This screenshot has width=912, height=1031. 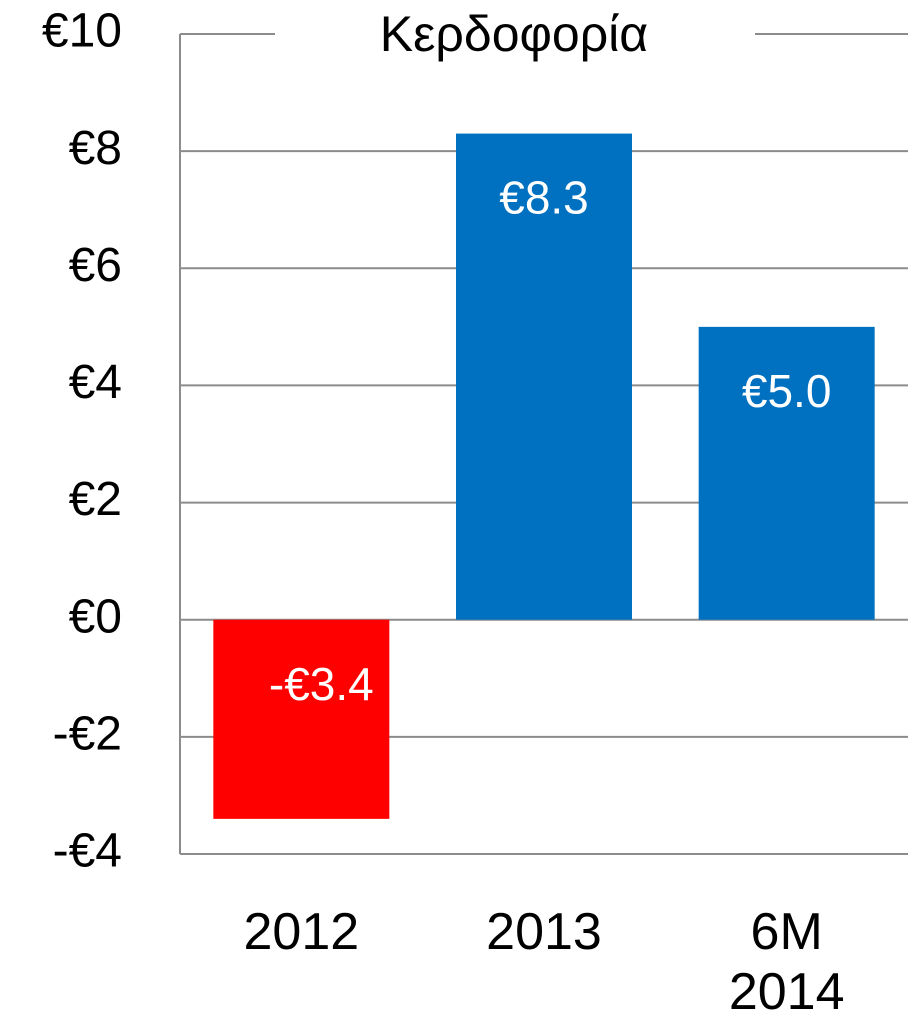 I want to click on x-tick-label: 2012, so click(x=301, y=932).